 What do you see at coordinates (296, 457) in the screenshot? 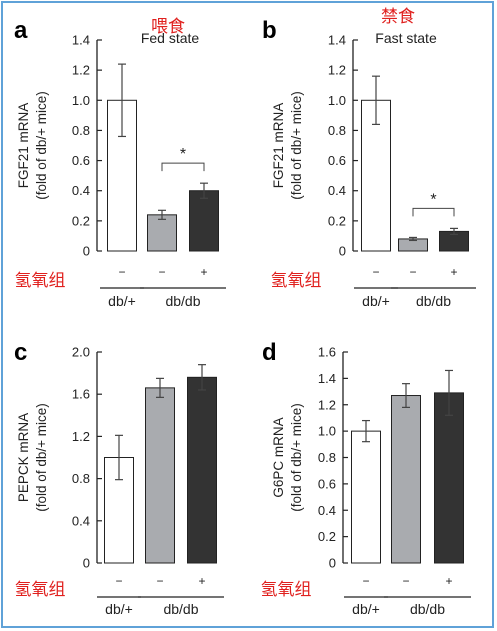
I see `y-axis-label-d: (fold of db/+ mice)` at bounding box center [296, 457].